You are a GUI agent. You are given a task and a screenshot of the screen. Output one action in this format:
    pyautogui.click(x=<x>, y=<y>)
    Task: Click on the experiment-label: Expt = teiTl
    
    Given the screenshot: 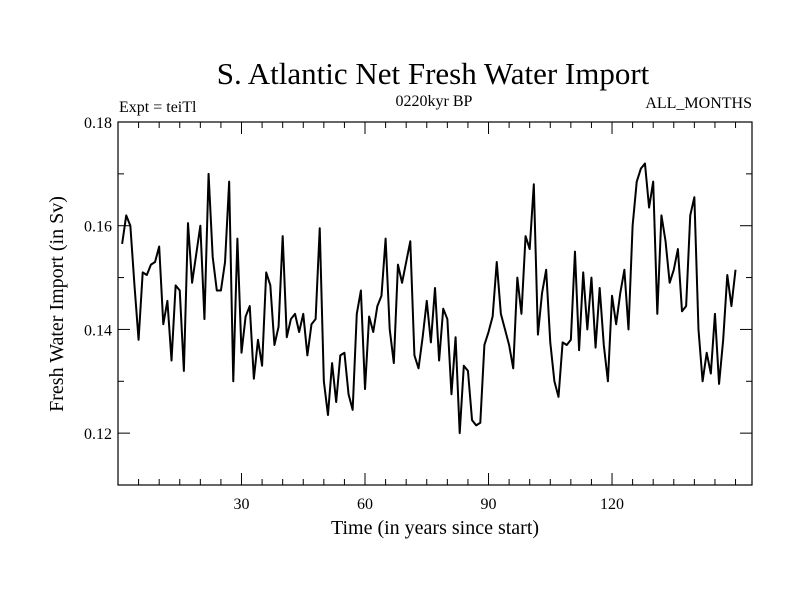 What is the action you would take?
    pyautogui.click(x=158, y=107)
    